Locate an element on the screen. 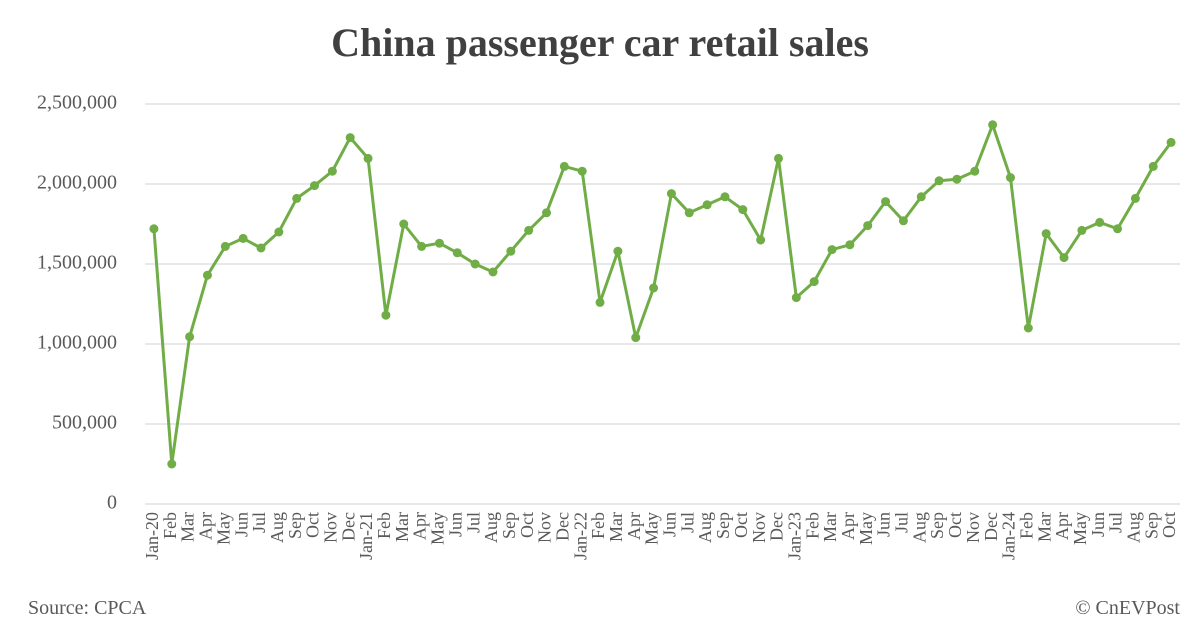  x-tick-label: Jan-23 is located at coordinates (794, 536).